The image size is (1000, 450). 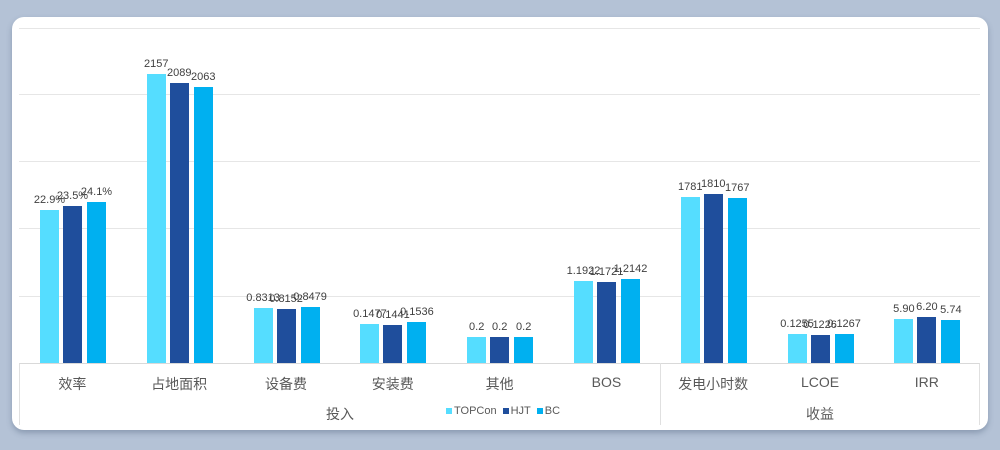 I want to click on data-label: 22.9%, so click(x=49, y=200).